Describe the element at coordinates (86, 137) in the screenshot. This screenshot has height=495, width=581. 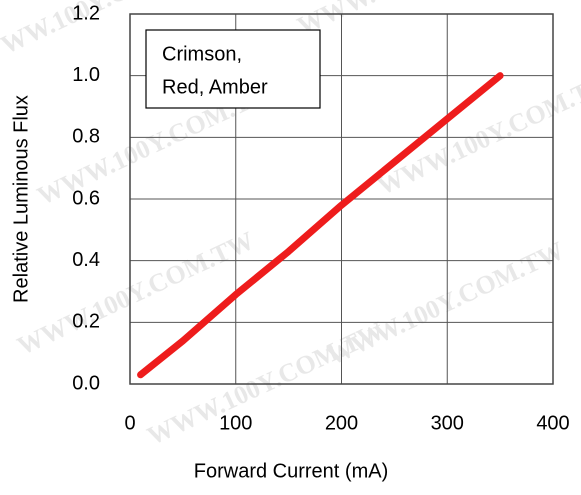
I see `y-tick-label: 0.8` at that location.